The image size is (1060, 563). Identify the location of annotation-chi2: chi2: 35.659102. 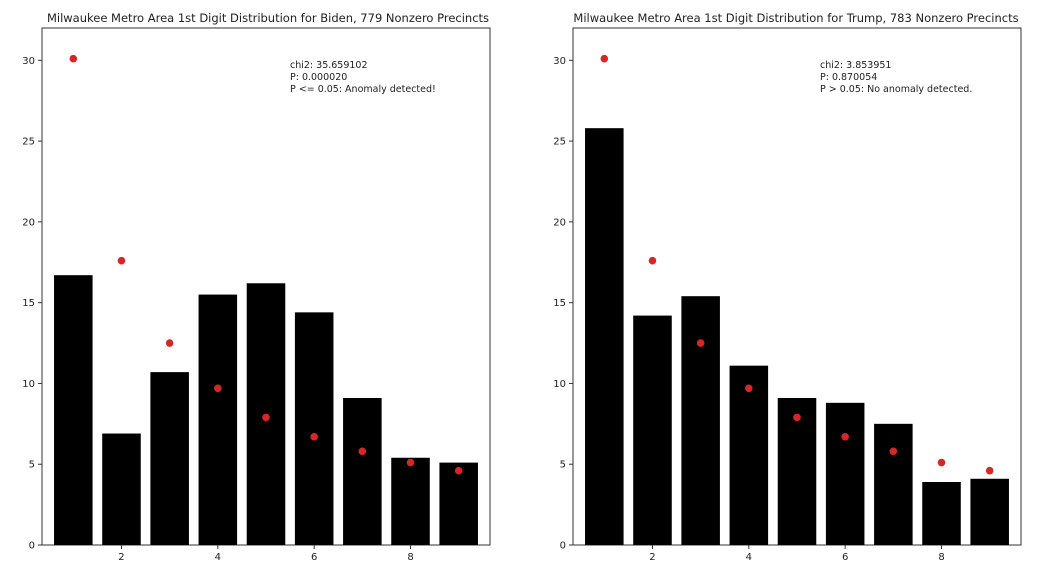
(329, 65).